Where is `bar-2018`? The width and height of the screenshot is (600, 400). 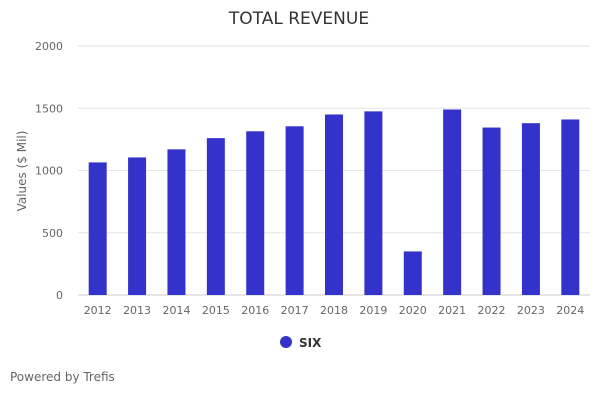 bar-2018 is located at coordinates (334, 204).